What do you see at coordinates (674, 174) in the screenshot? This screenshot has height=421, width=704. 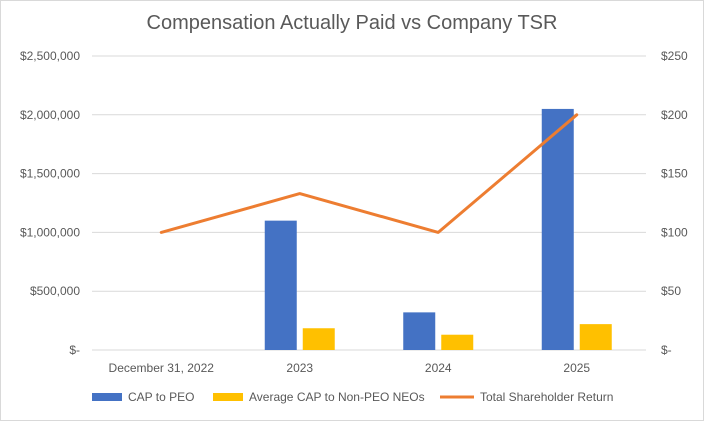 I see `right-tick-label: $150` at bounding box center [674, 174].